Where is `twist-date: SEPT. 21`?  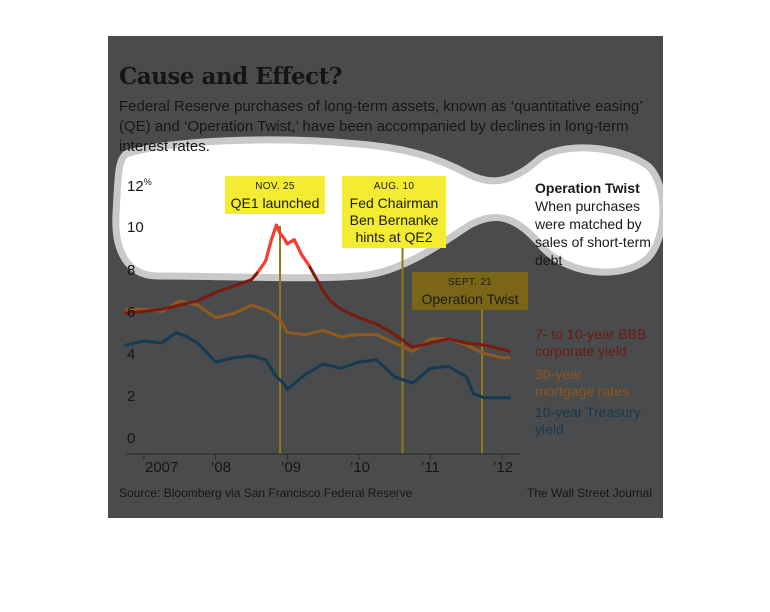 twist-date: SEPT. 21 is located at coordinates (470, 282).